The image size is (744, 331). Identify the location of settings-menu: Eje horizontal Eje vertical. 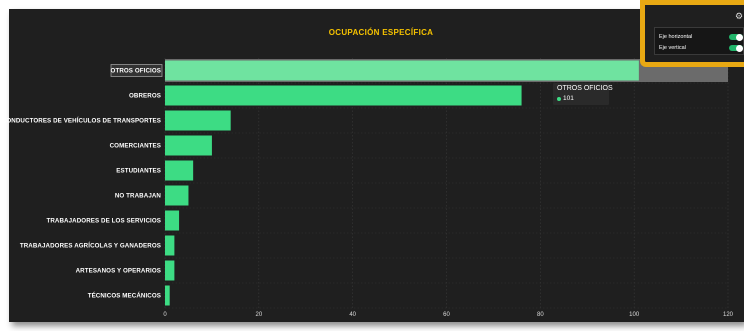
(699, 41).